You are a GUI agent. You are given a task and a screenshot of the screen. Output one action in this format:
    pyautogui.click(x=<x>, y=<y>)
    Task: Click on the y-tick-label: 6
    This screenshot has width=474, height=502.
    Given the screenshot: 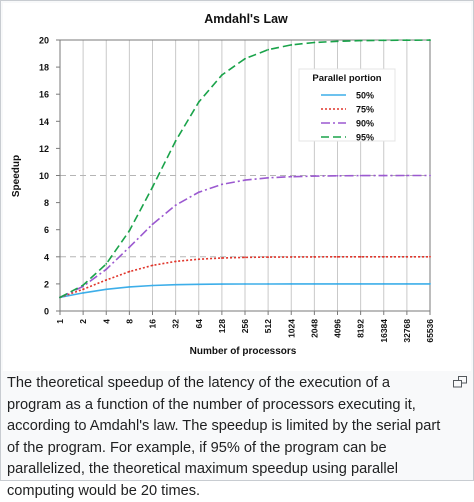 What is the action you would take?
    pyautogui.click(x=46, y=230)
    